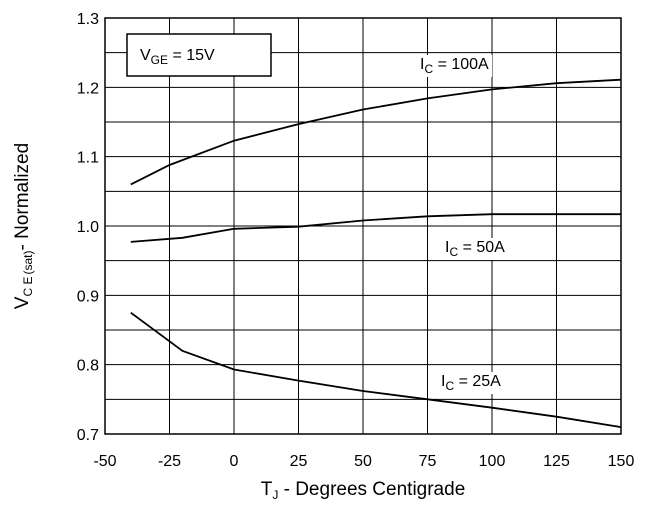 This screenshot has height=505, width=655. I want to click on series-label-50a-main: I, so click(447, 247).